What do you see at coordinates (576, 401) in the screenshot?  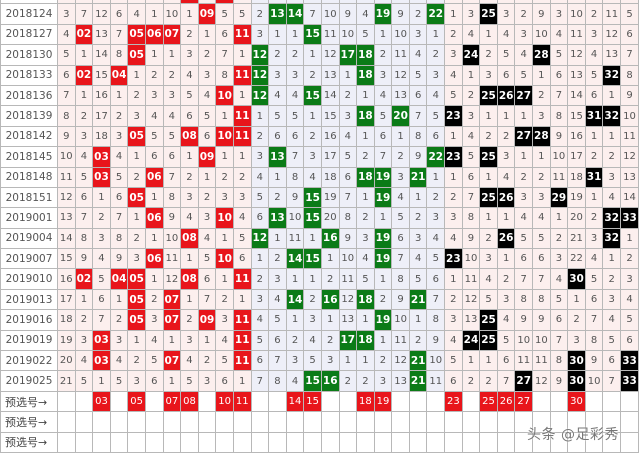 I see `prediction-pick-cell: 30` at bounding box center [576, 401].